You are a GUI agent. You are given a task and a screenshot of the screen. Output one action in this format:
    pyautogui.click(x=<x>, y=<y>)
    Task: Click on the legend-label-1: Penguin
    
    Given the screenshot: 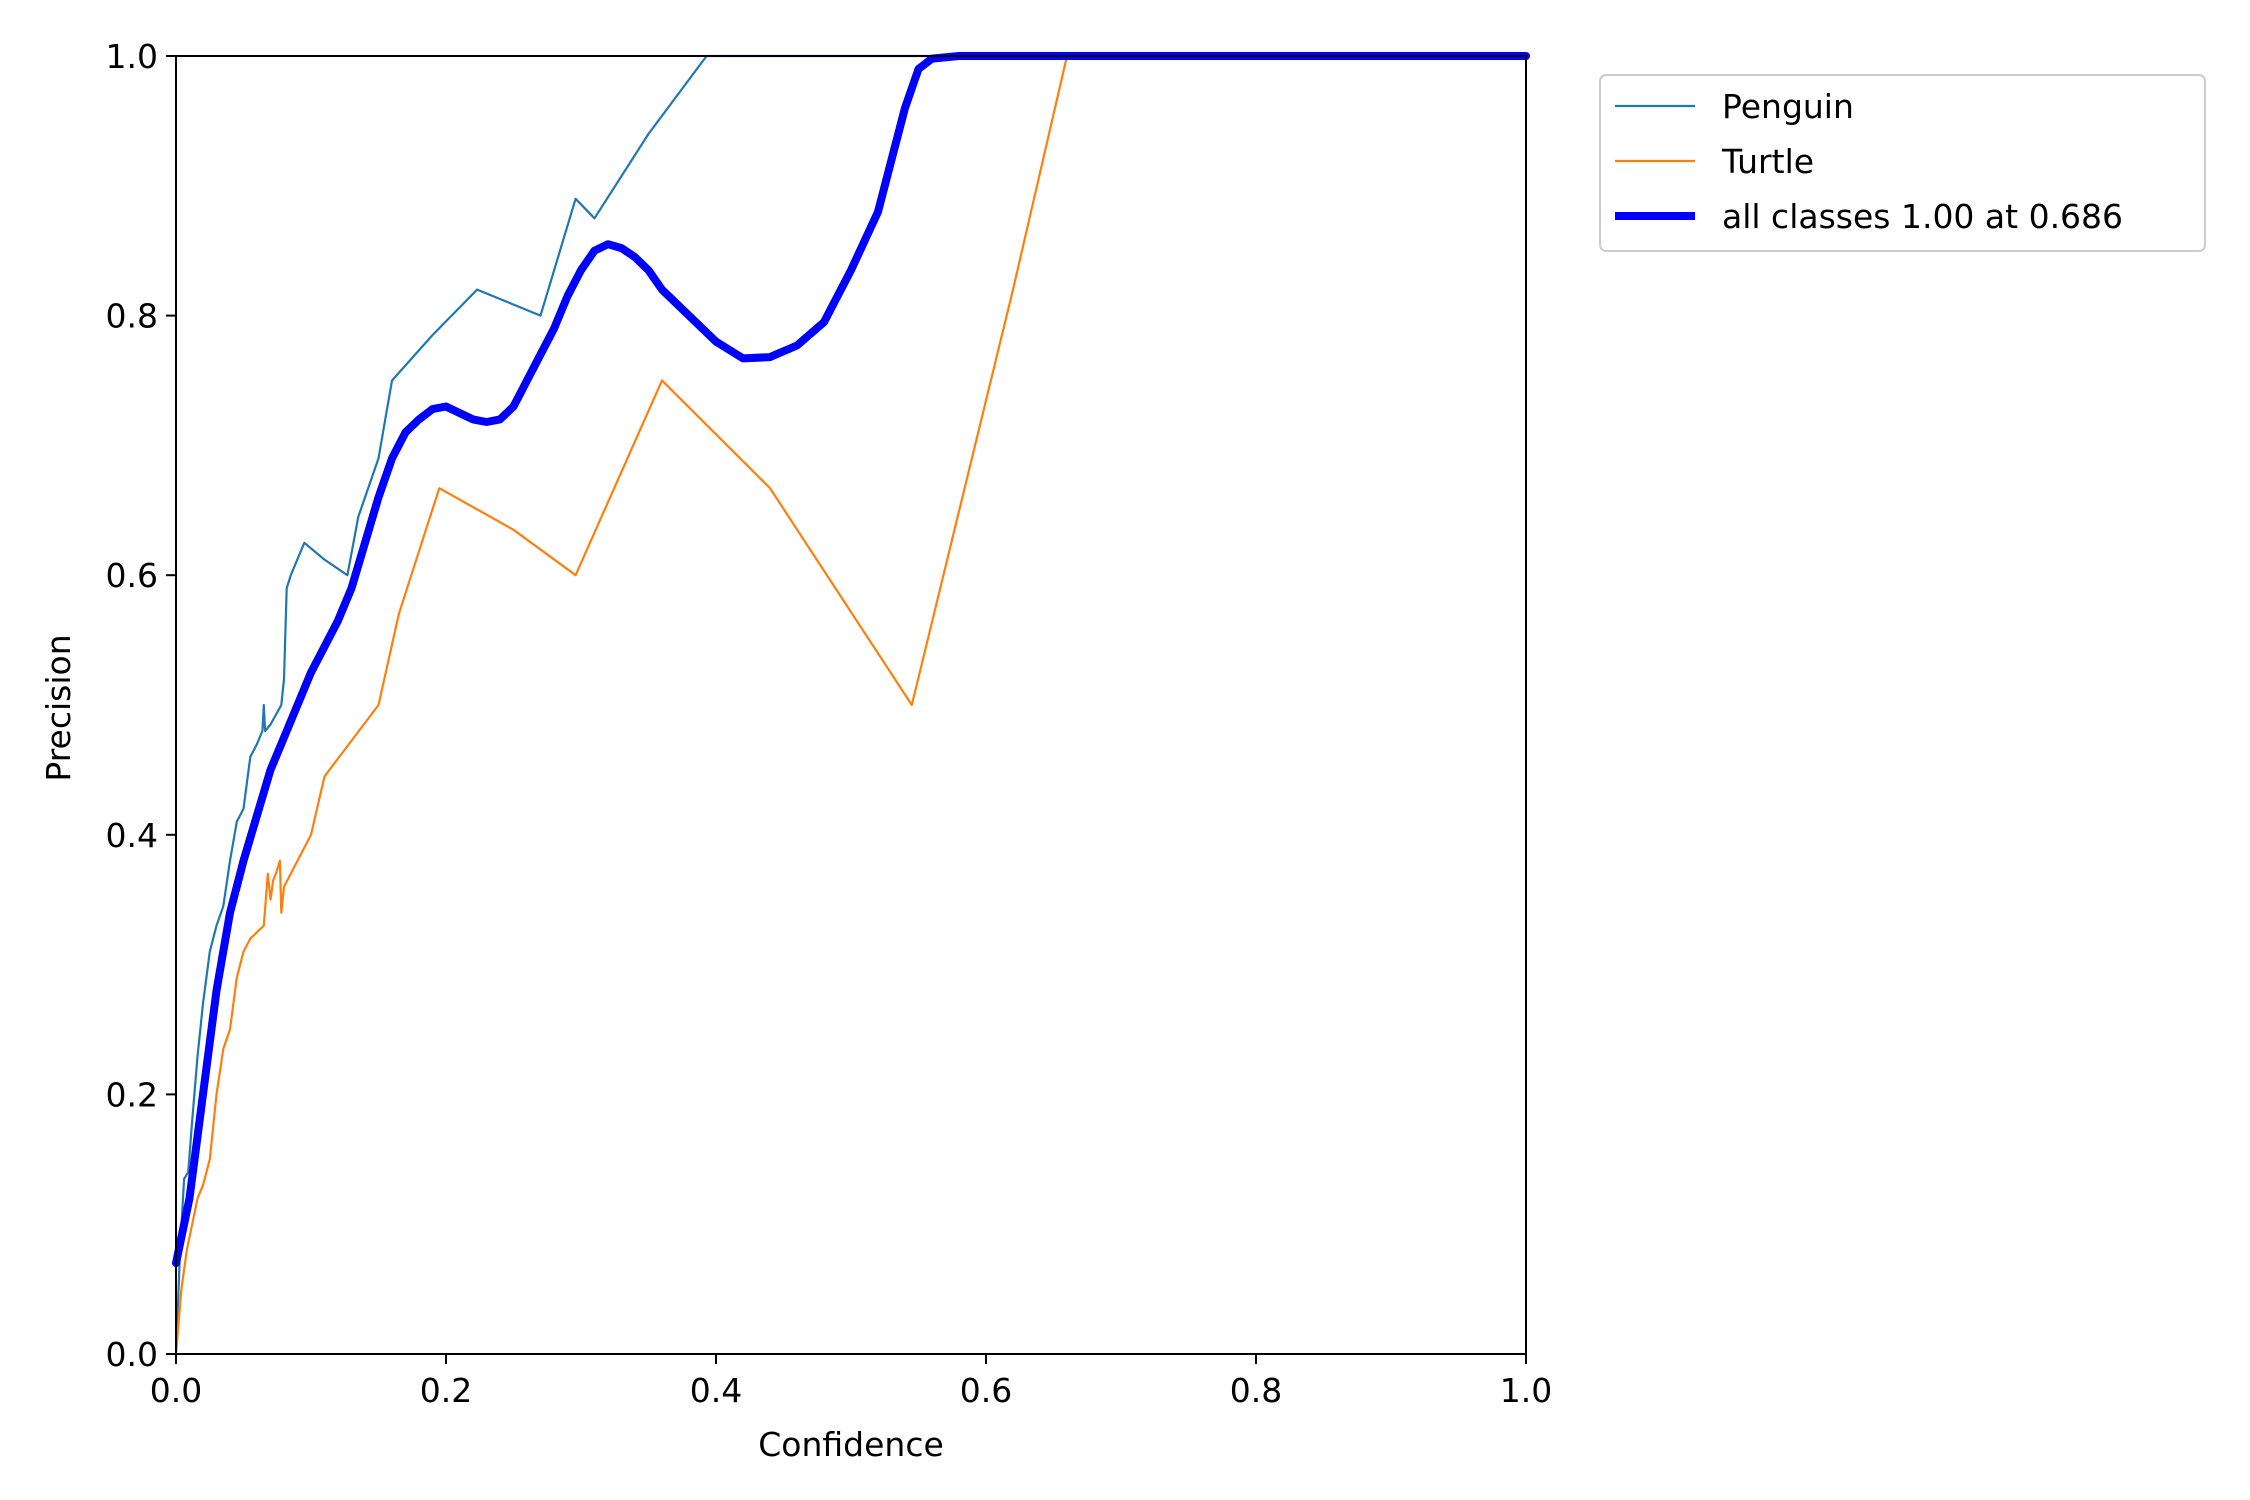 What is the action you would take?
    pyautogui.click(x=1788, y=106)
    